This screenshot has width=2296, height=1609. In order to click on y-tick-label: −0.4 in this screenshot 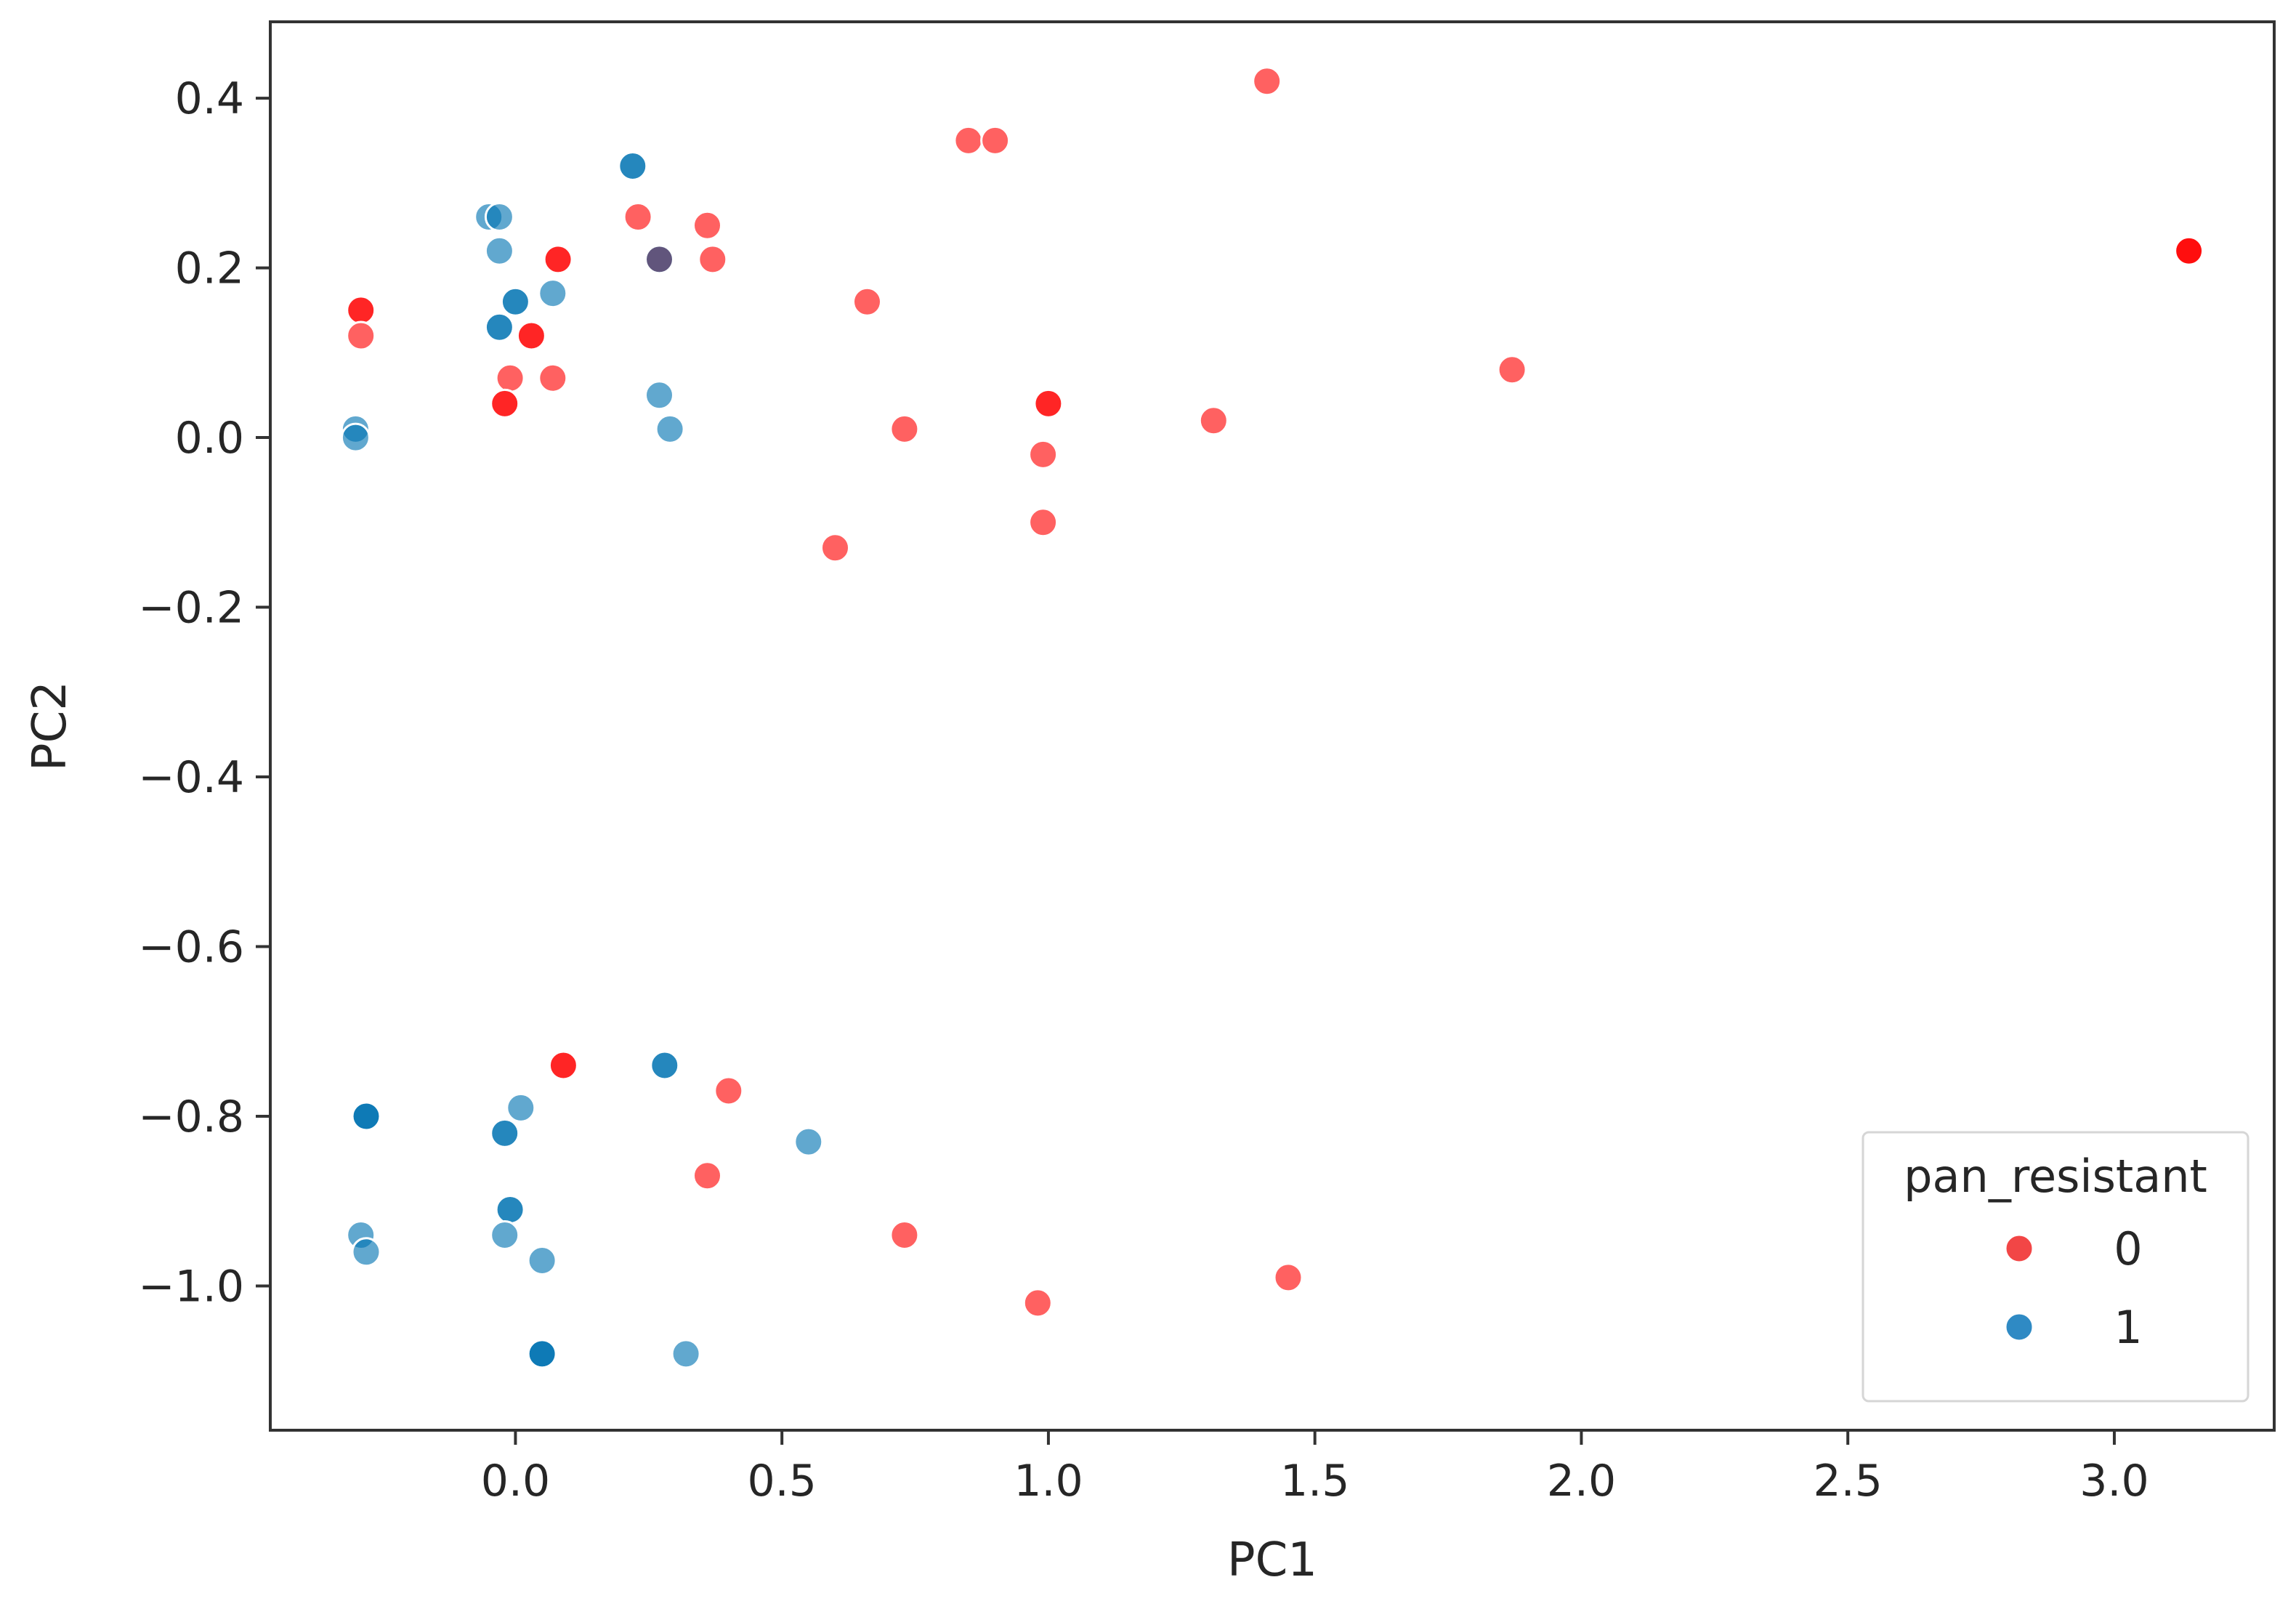, I will do `click(191, 777)`.